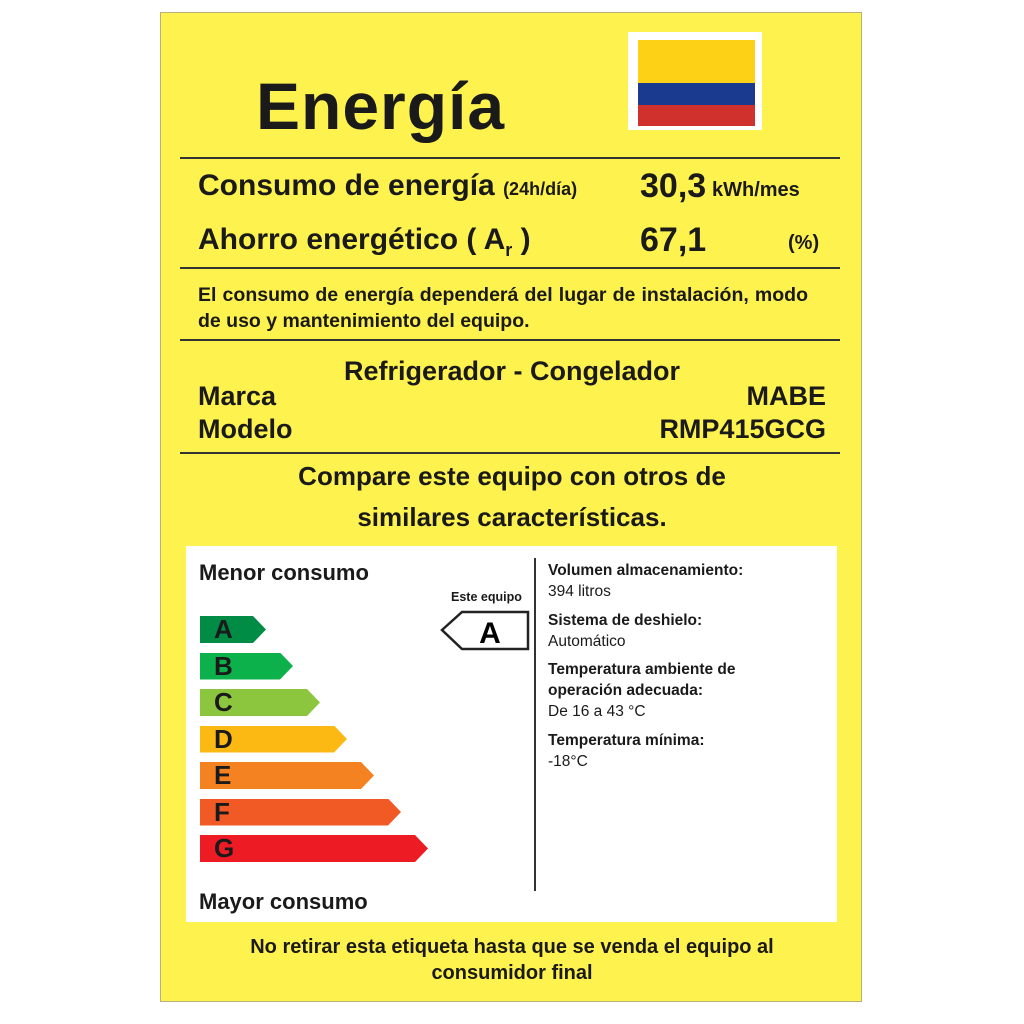  Describe the element at coordinates (314, 848) in the screenshot. I see `energy-class-bar-g: G` at that location.